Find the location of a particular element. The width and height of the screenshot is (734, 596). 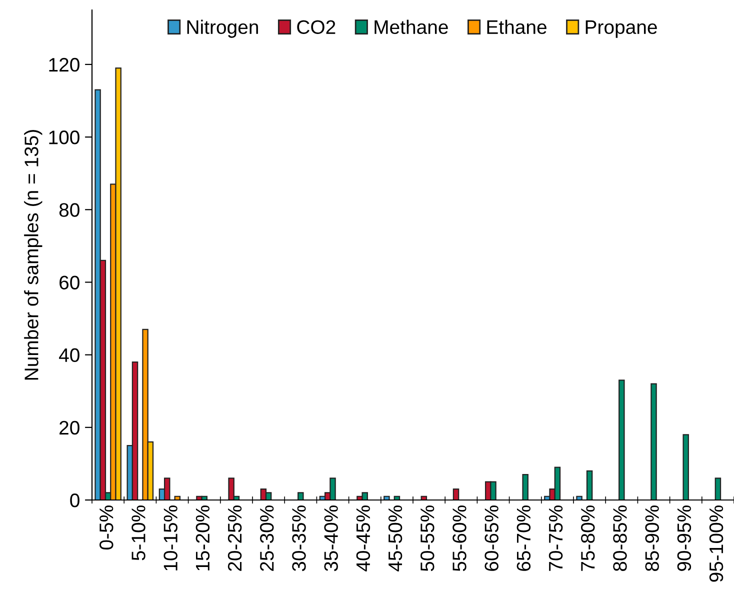

x-tick-label: 80-85% is located at coordinates (620, 539).